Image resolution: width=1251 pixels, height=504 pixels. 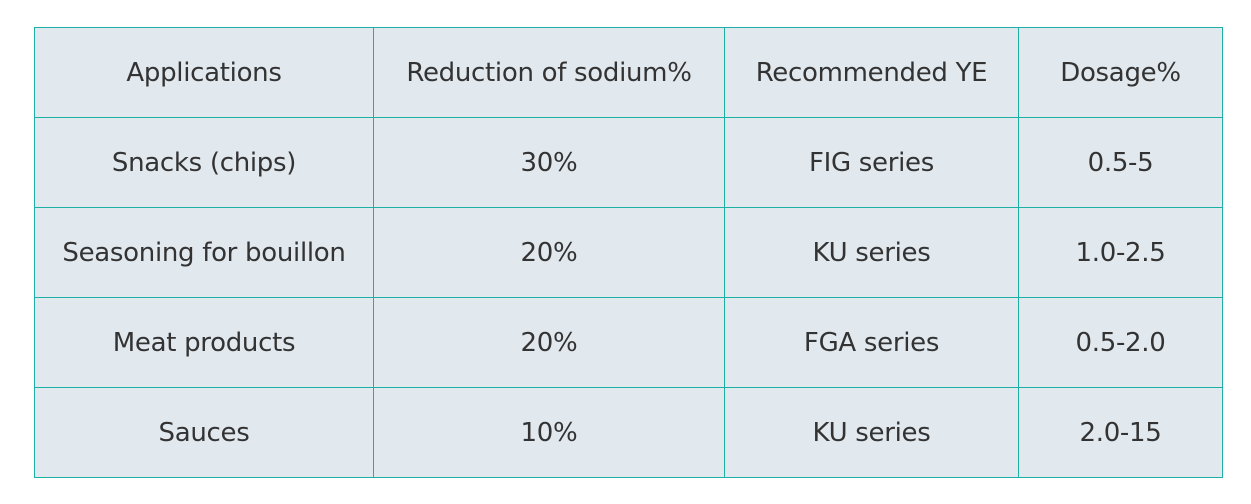 What do you see at coordinates (204, 72) in the screenshot?
I see `header-applications: Applications` at bounding box center [204, 72].